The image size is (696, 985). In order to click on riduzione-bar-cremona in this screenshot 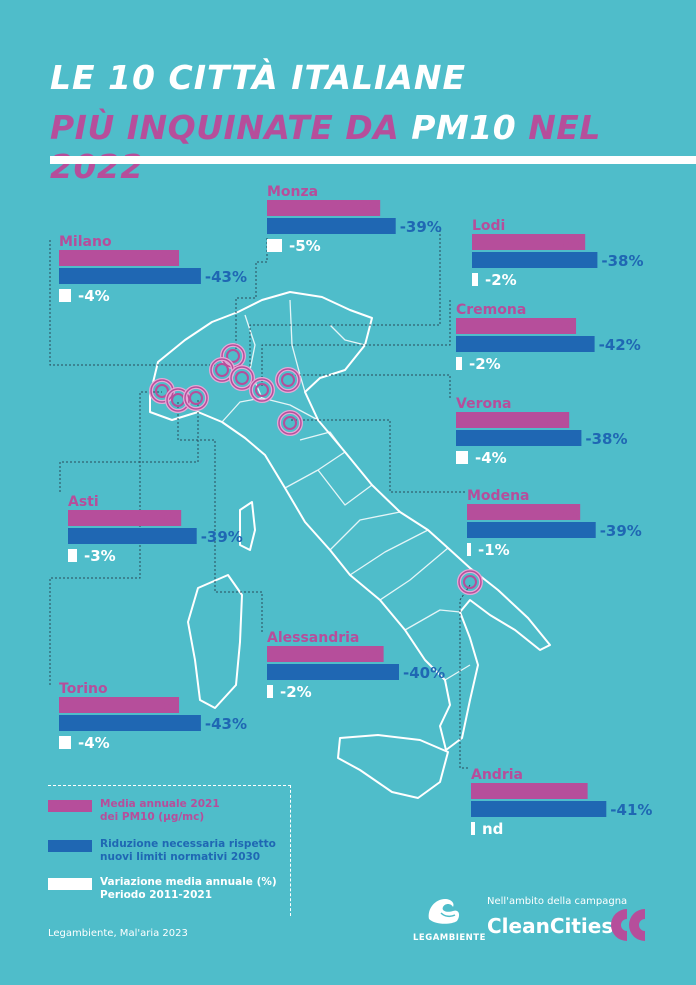, I will do `click(525, 344)`.